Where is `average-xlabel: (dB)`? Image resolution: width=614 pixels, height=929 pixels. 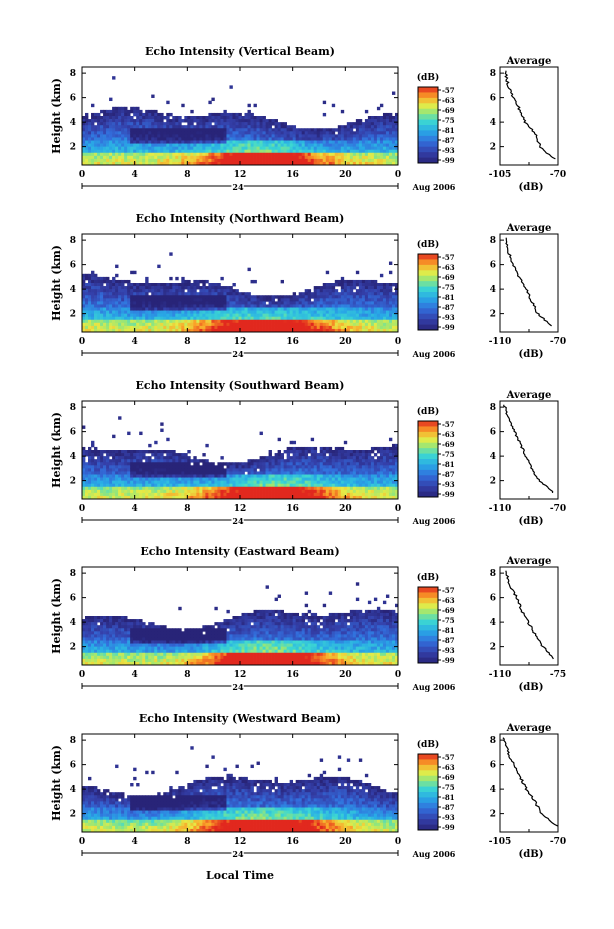
average-xlabel: (dB) is located at coordinates (531, 354).